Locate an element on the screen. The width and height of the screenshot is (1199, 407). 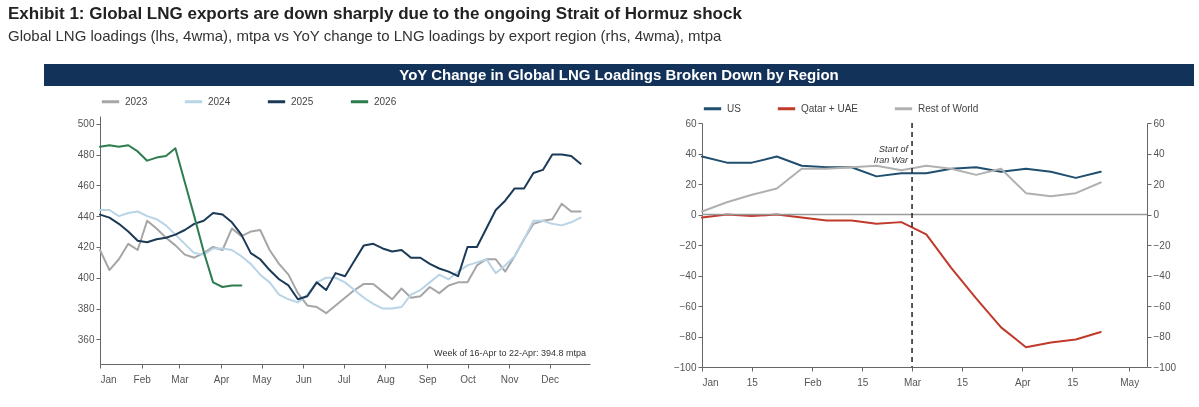
y2-tick-label: −20 is located at coordinates (1162, 245).